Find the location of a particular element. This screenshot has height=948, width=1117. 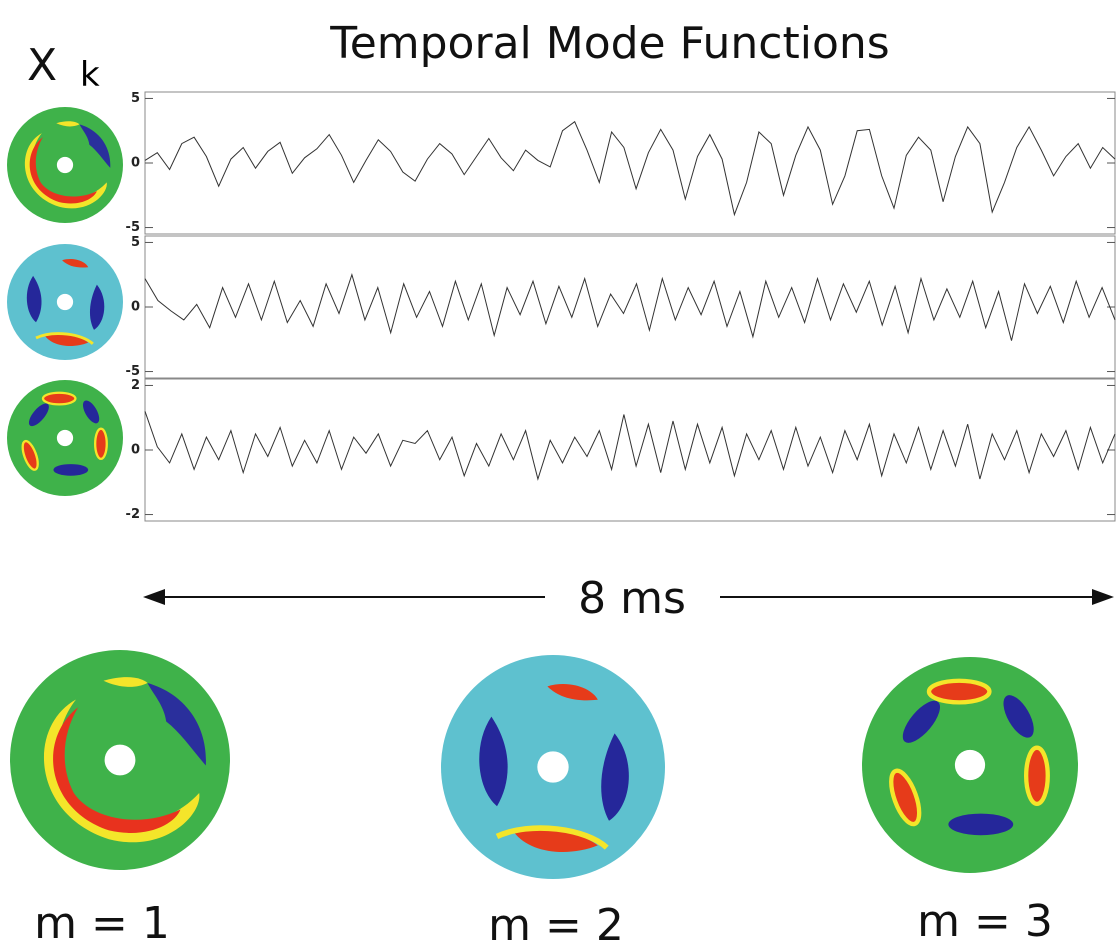

symbol: X is located at coordinates (42, 65).